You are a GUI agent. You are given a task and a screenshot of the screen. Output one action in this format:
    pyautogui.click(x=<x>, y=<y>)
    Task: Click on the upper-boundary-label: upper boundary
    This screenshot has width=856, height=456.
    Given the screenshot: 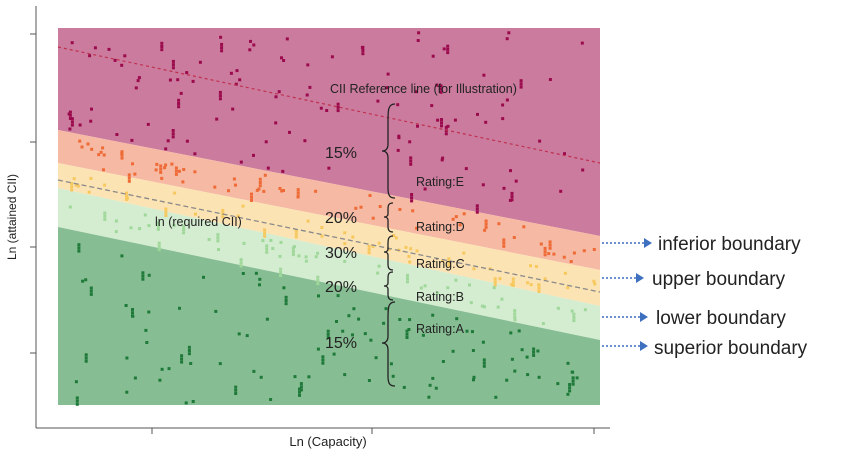 What is the action you would take?
    pyautogui.click(x=719, y=279)
    